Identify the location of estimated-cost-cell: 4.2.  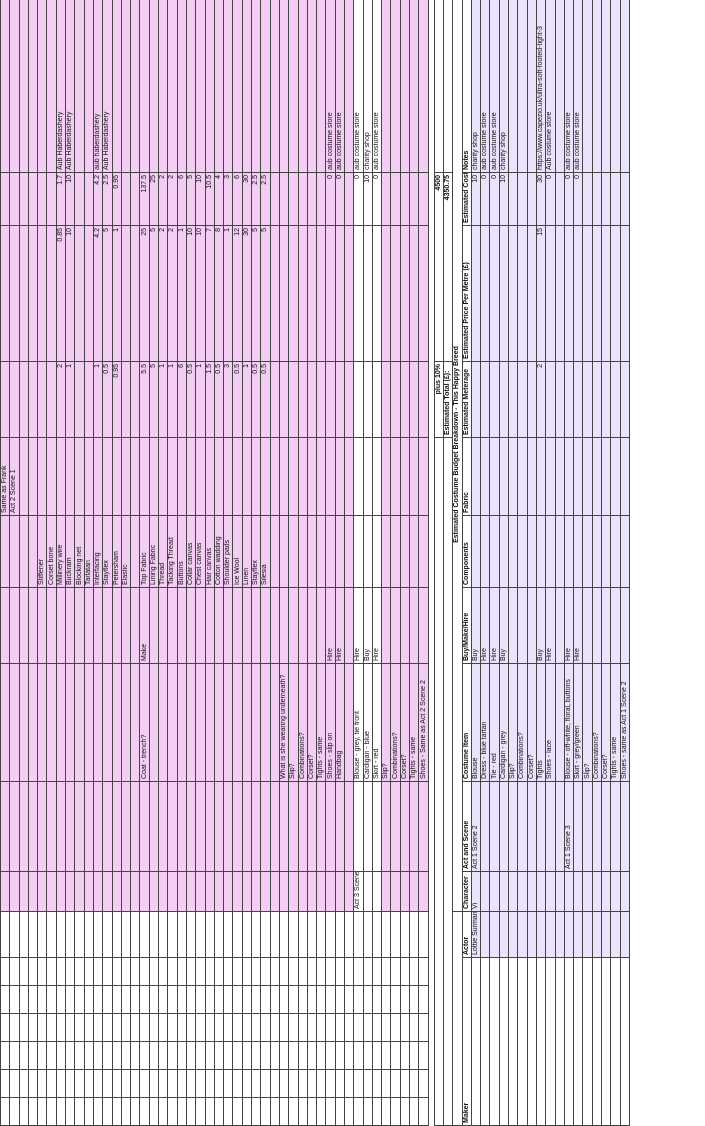
(98, 199).